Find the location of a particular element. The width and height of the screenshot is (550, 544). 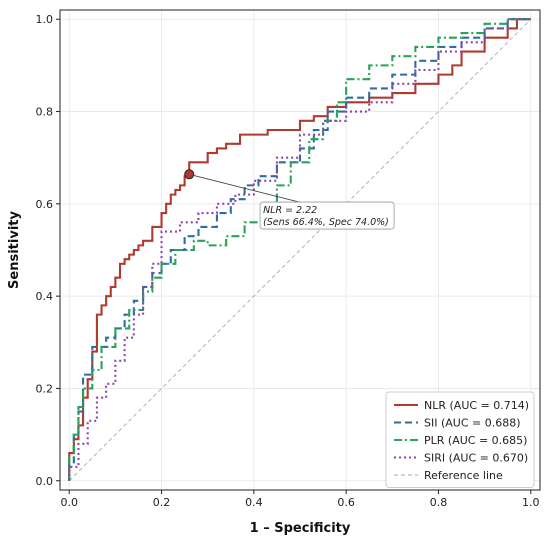

y-tick-label: 0.8 is located at coordinates (45, 112).